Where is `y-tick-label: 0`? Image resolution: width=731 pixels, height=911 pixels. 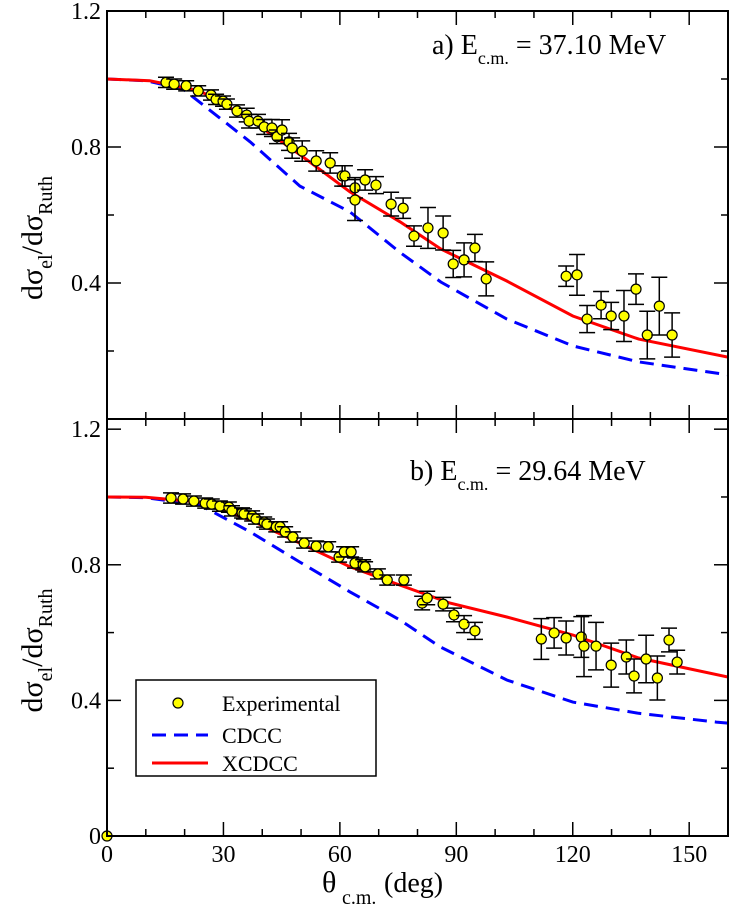 y-tick-label: 0 is located at coordinates (95, 837).